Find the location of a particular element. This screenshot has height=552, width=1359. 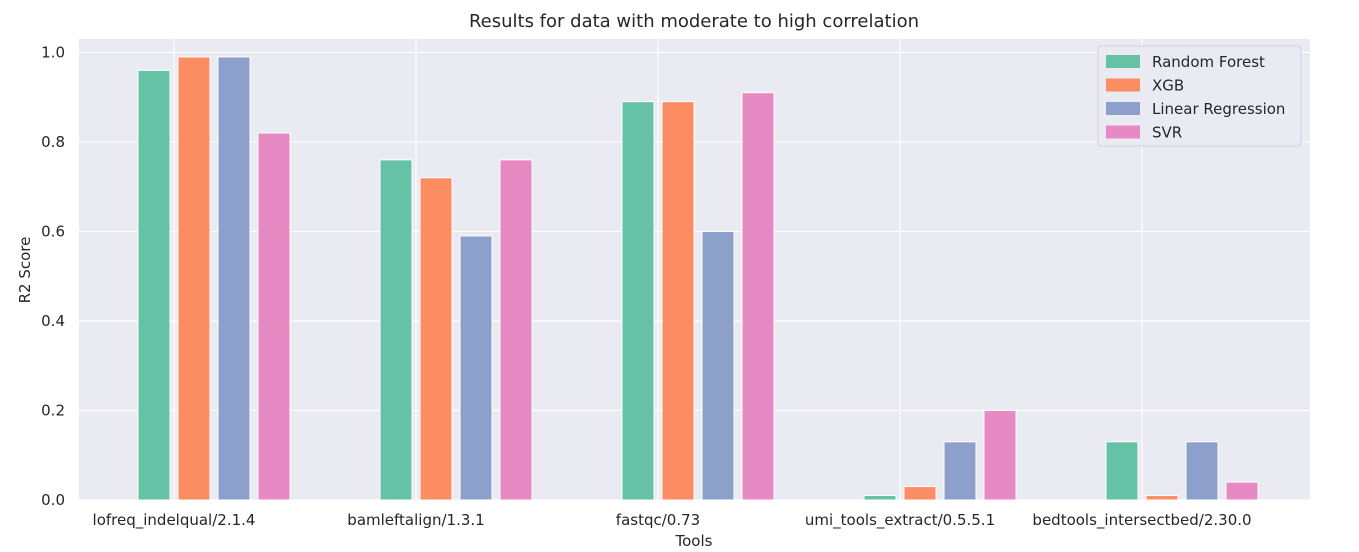

x-axis-label: Tools is located at coordinates (694, 541).